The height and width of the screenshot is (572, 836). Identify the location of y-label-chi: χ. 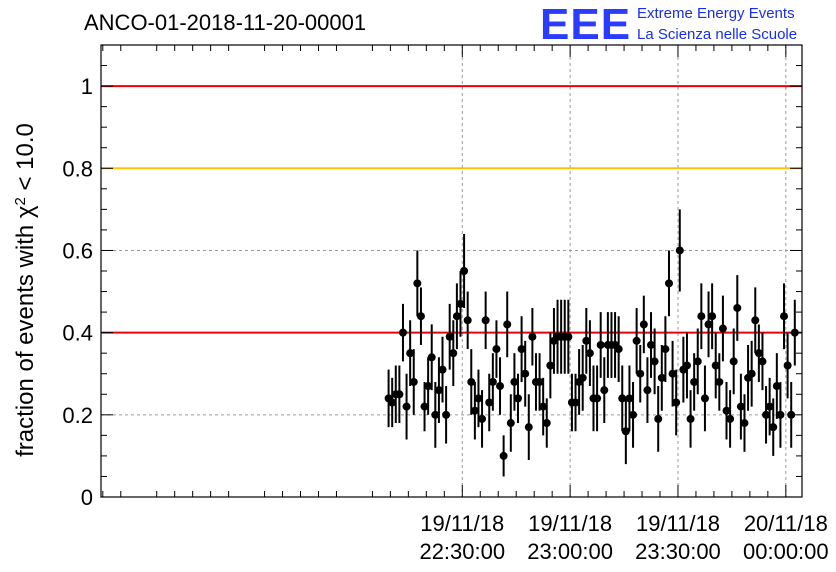
(25, 211).